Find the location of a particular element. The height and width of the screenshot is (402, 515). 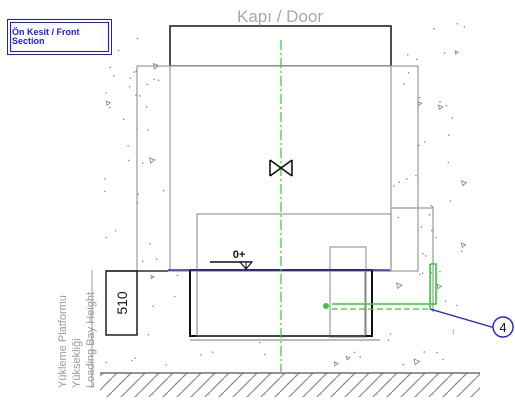

right-side-outline is located at coordinates (412, 259).